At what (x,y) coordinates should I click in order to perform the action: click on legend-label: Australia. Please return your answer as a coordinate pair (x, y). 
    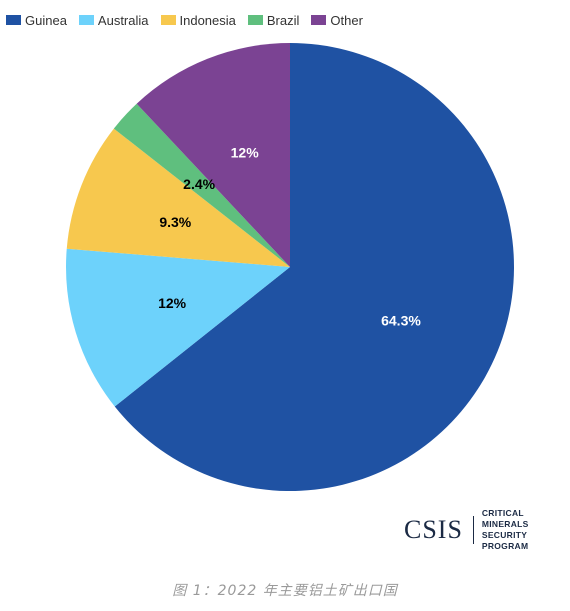
    Looking at the image, I should click on (123, 20).